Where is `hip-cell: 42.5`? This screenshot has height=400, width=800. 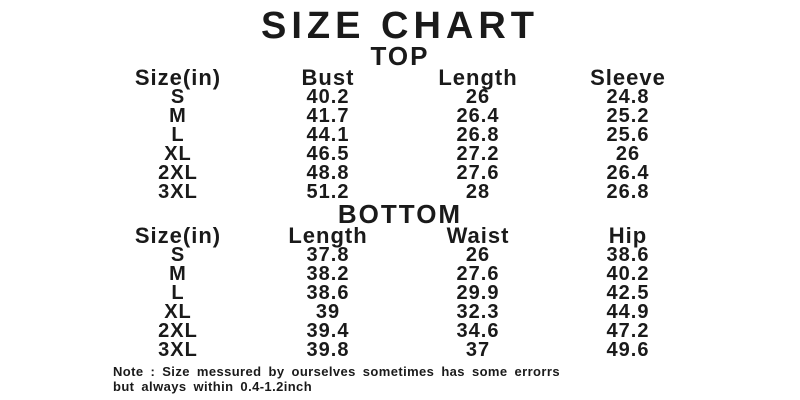
hip-cell: 42.5 is located at coordinates (628, 293).